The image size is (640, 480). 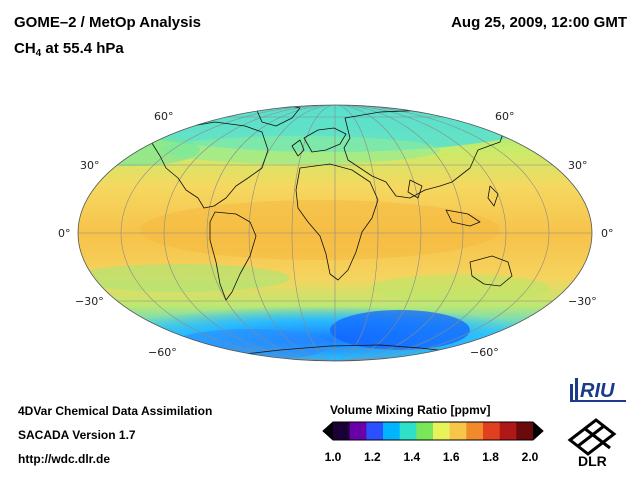 What do you see at coordinates (410, 410) in the screenshot?
I see `colorbar-title: Volume Mixing Ratio [ppmv]` at bounding box center [410, 410].